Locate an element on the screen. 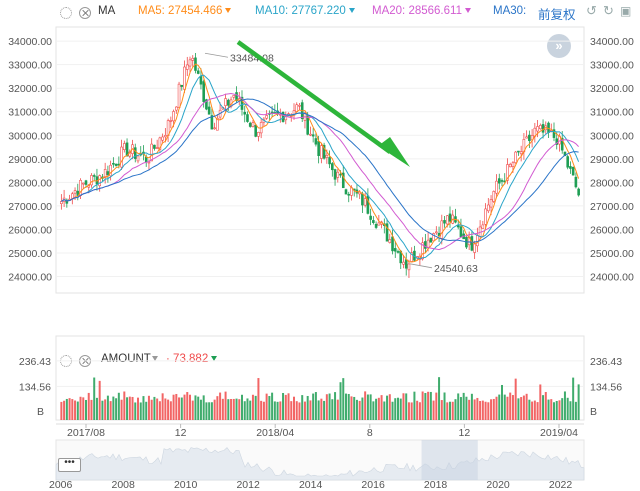 This screenshot has height=491, width=640. ma-indicator-label: MA is located at coordinates (107, 11).